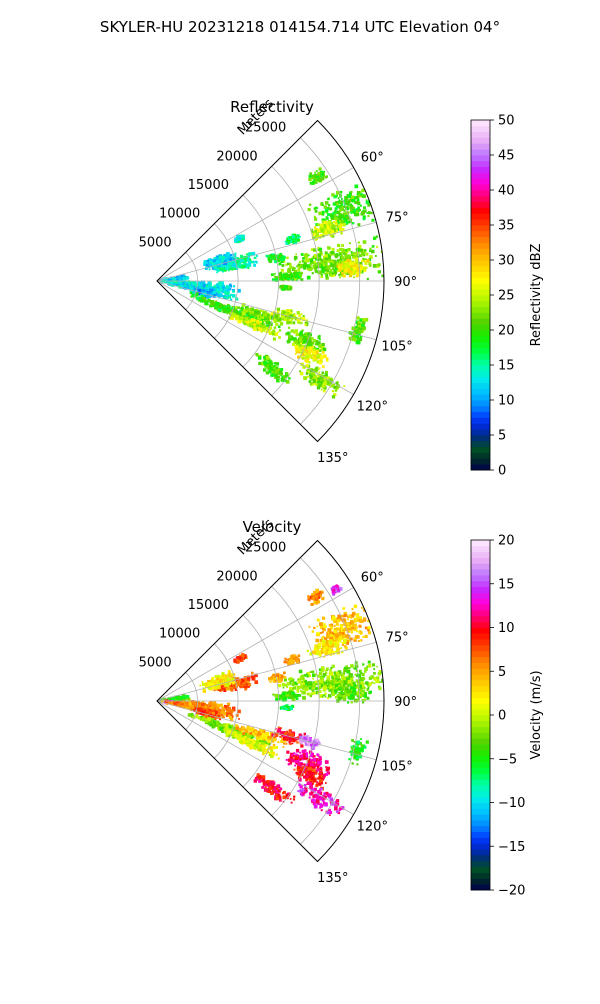 The width and height of the screenshot is (600, 1004). What do you see at coordinates (511, 891) in the screenshot?
I see `colorbar-tick-label: −20` at bounding box center [511, 891].